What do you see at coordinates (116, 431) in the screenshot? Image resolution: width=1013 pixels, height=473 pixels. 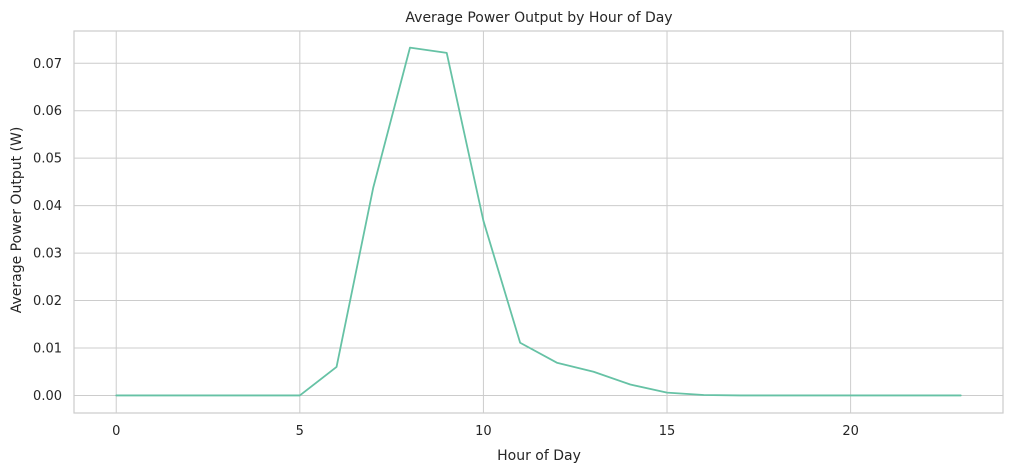 I see `x-tick-label: 0` at bounding box center [116, 431].